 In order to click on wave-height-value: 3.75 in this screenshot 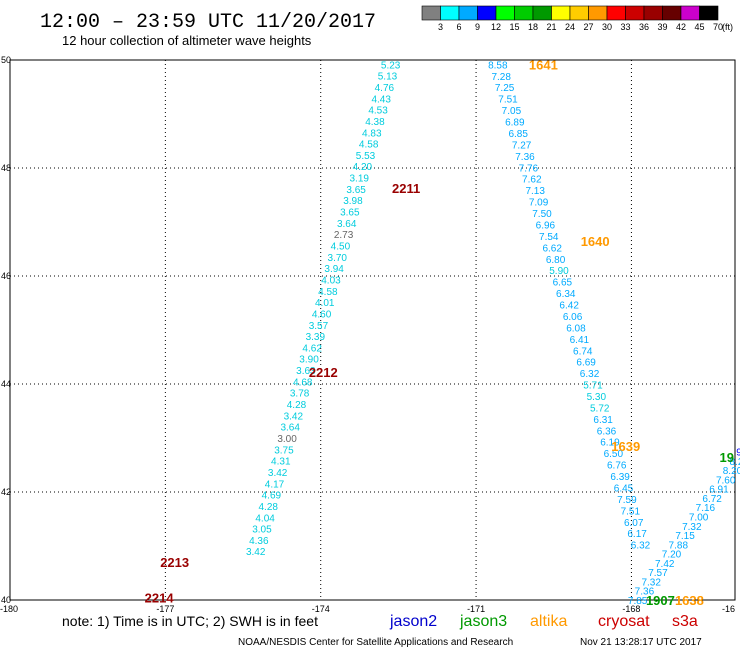, I will do `click(284, 450)`.